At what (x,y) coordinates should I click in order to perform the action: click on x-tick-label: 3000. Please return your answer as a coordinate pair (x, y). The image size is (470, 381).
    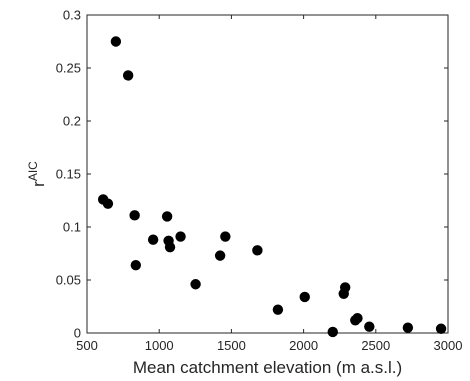
    Looking at the image, I should click on (448, 345).